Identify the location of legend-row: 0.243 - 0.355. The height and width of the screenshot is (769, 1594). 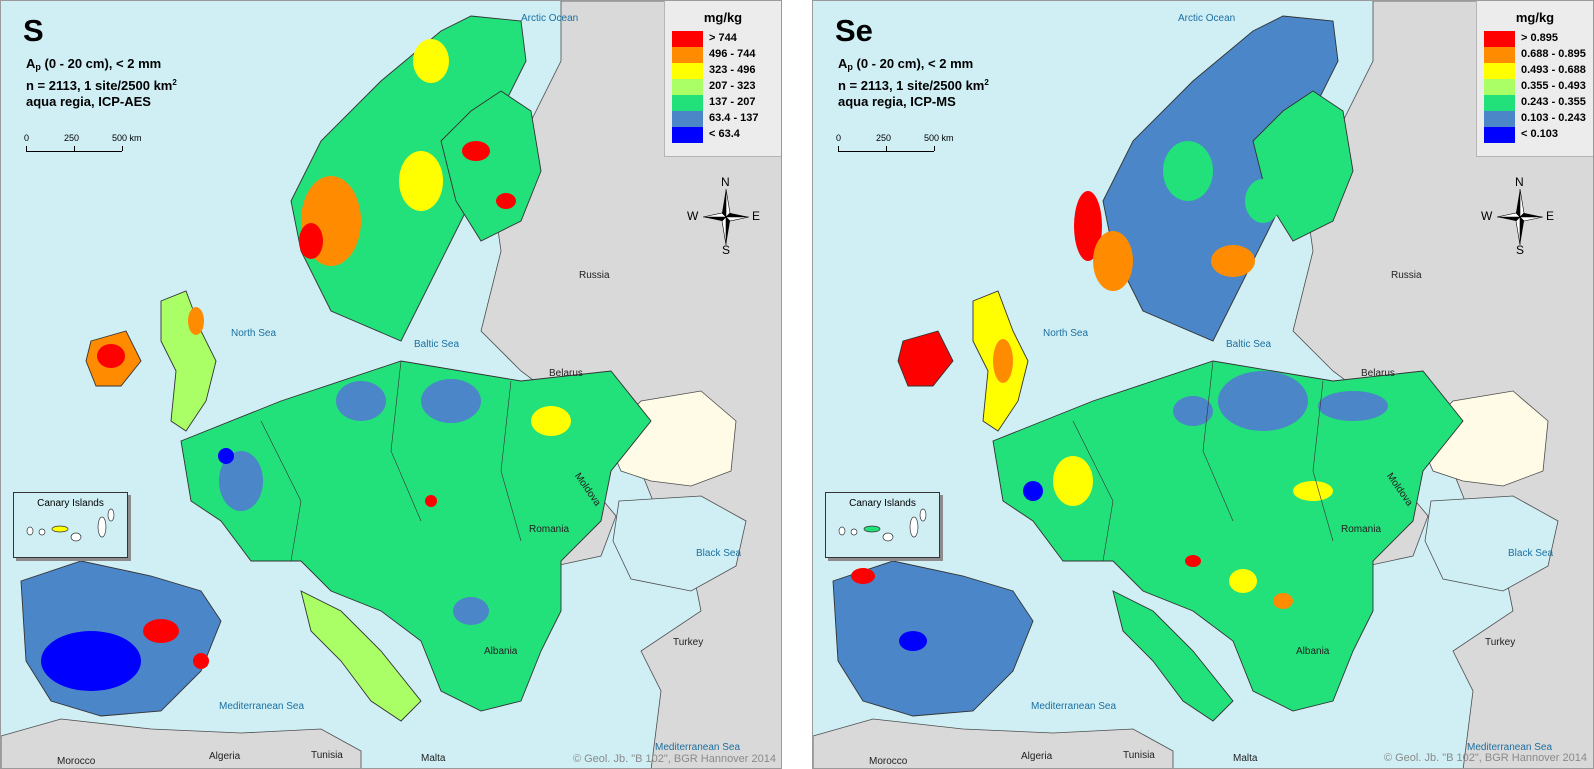
(1537, 103).